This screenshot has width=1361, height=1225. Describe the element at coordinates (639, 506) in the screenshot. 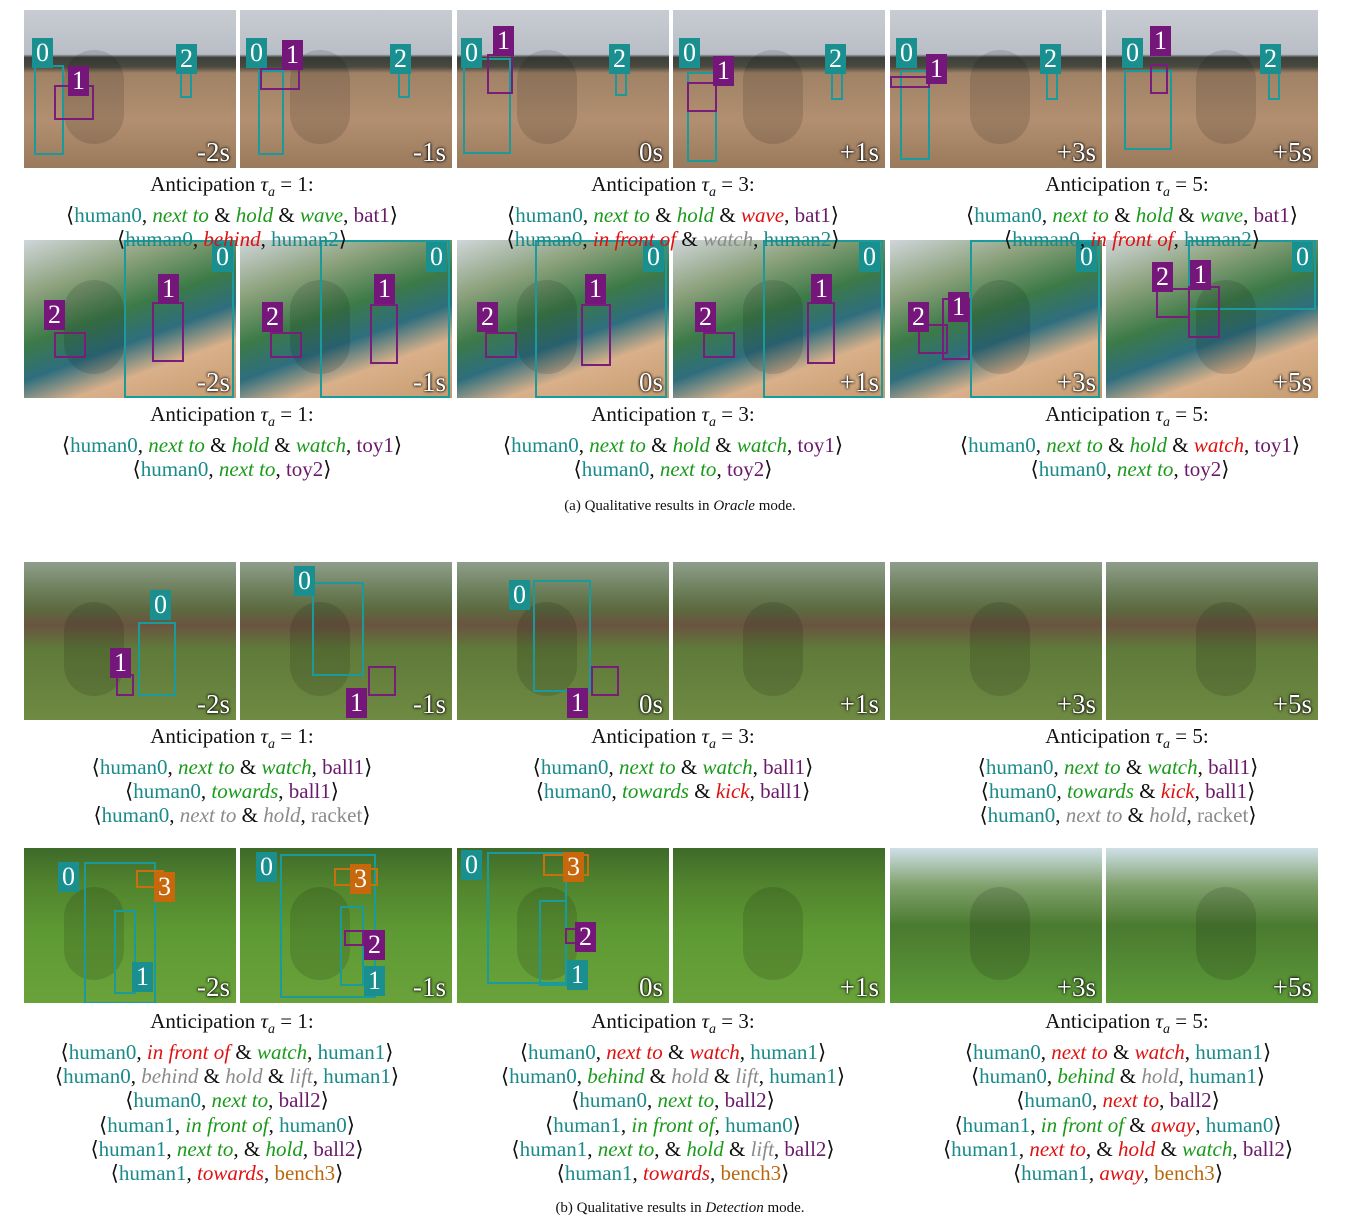

I see `caption-prefix: (a) Qualitative results in` at that location.